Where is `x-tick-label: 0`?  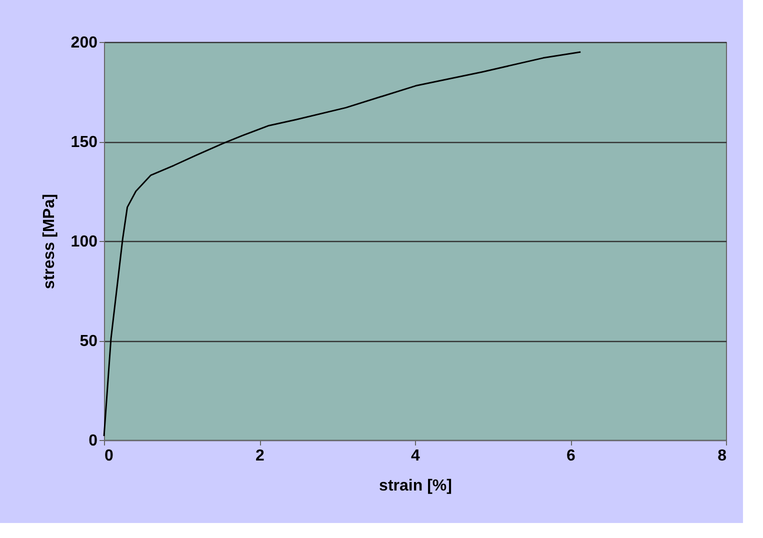
x-tick-label: 0 is located at coordinates (109, 456).